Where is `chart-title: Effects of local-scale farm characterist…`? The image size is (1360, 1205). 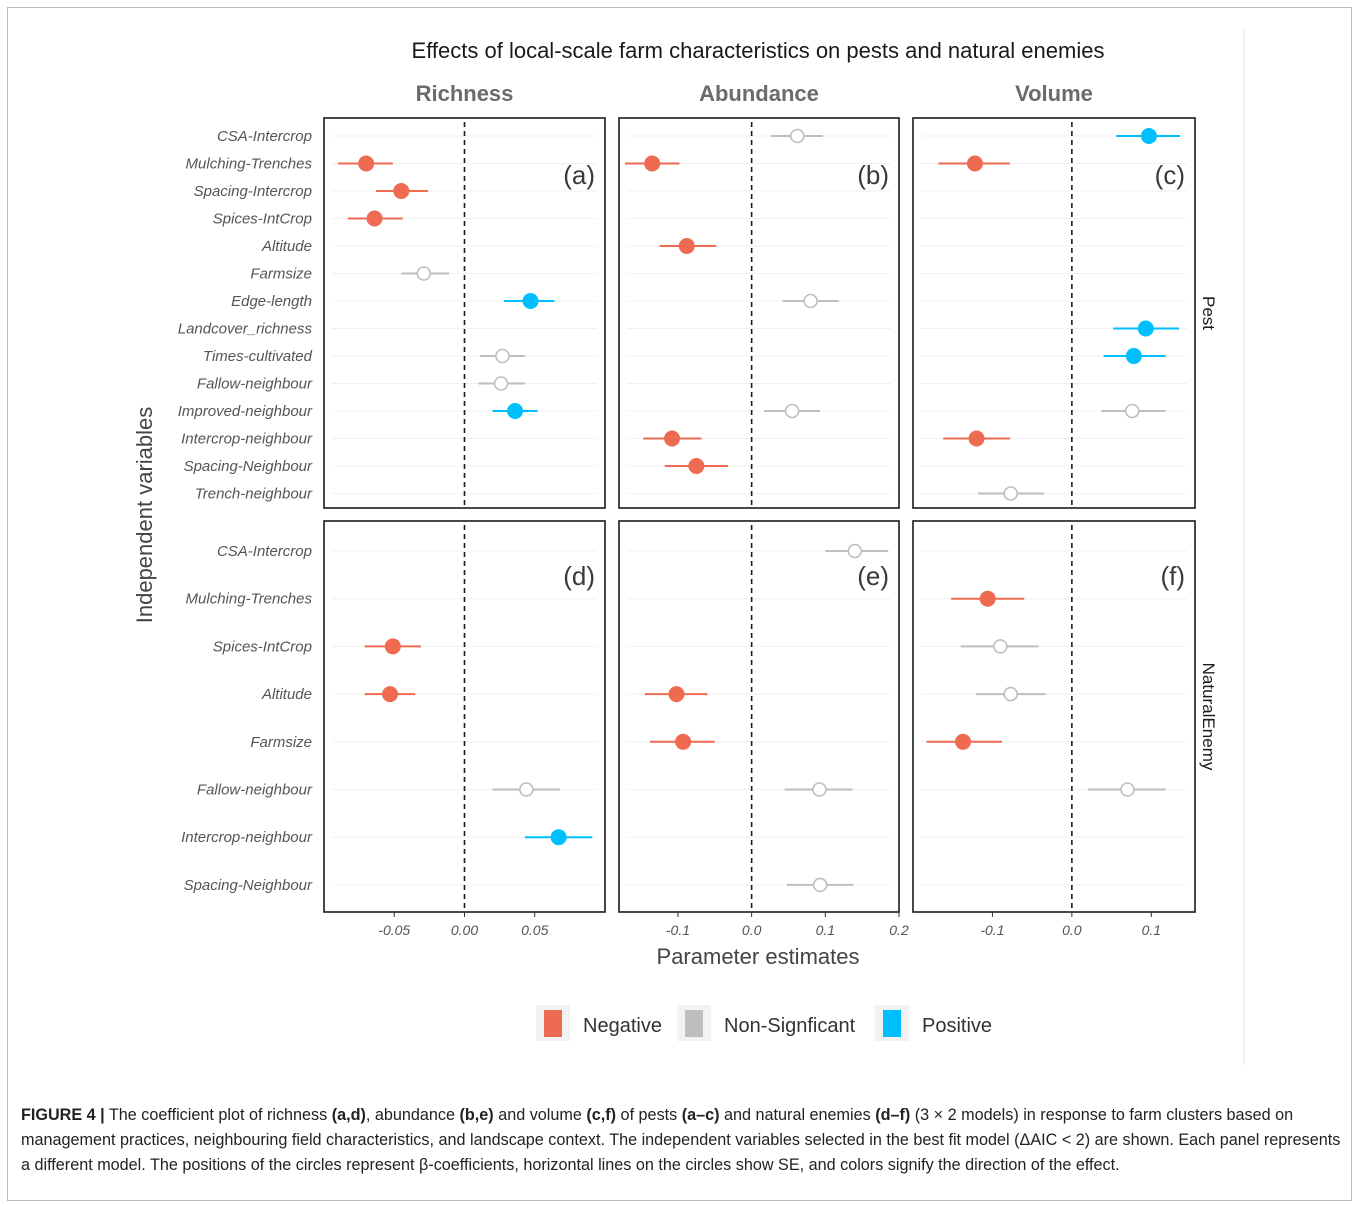
chart-title: Effects of local-scale farm characterist… is located at coordinates (758, 50).